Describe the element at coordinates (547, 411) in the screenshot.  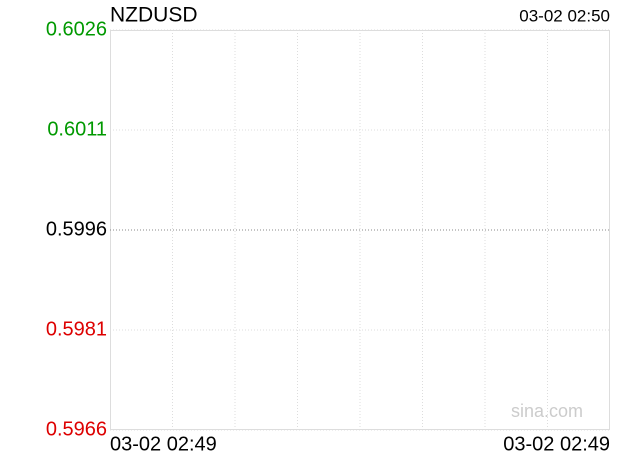
I see `watermark: sina.com` at that location.